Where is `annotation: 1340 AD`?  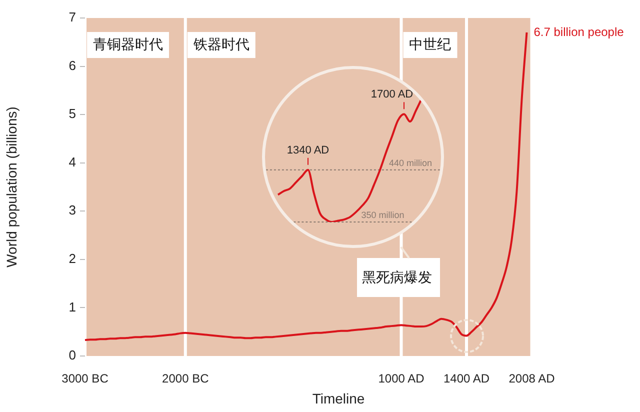 annotation: 1340 AD is located at coordinates (308, 150).